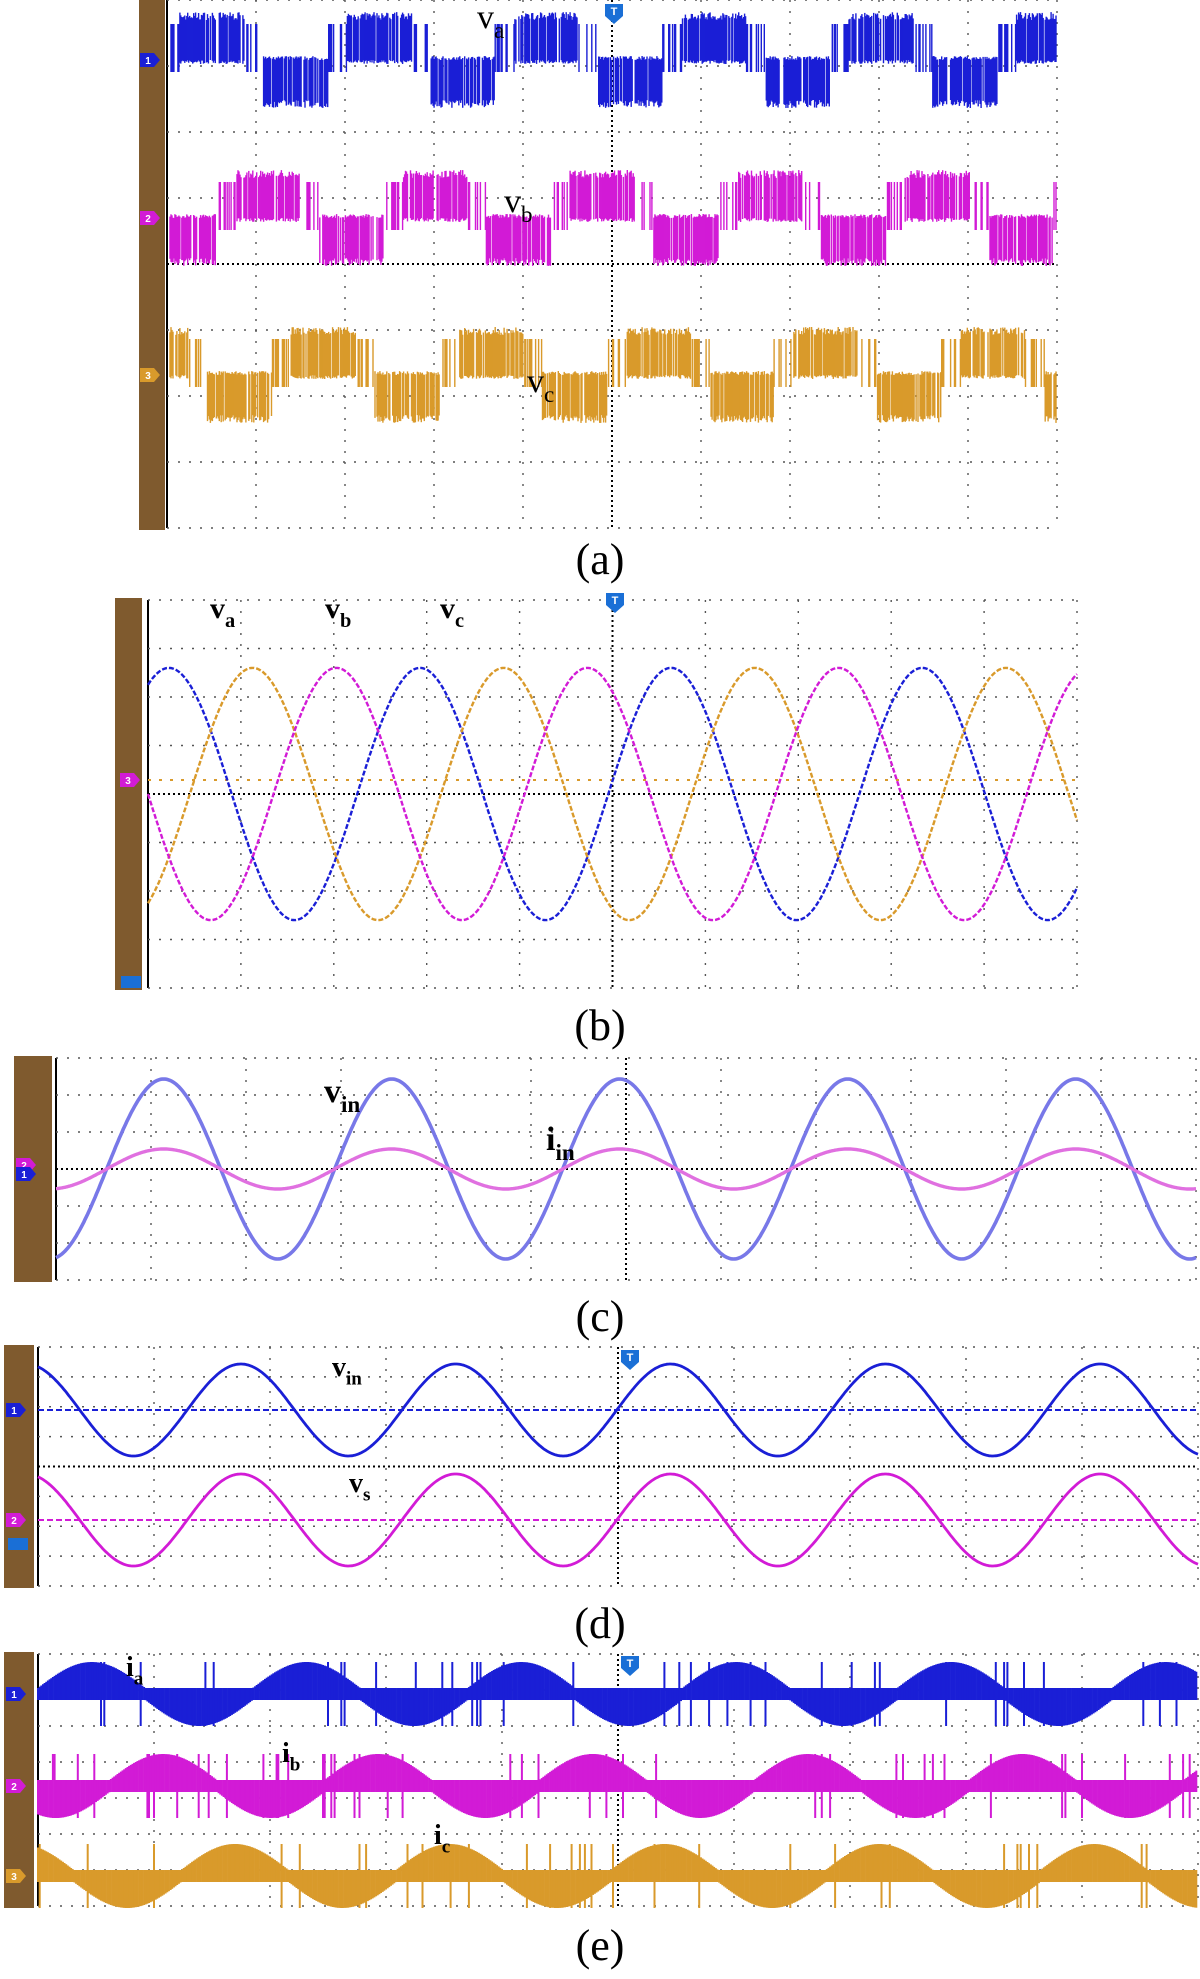 The width and height of the screenshot is (1200, 1979). I want to click on scope-panel-c: 2 1 vin iin, so click(606, 1168).